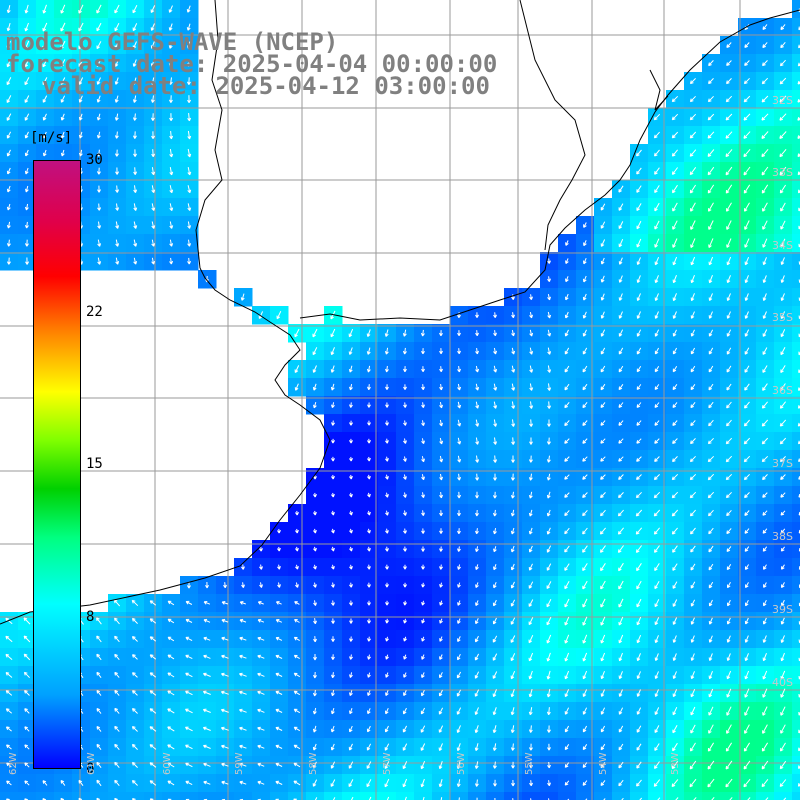 This screenshot has height=800, width=800. What do you see at coordinates (659, 90) in the screenshot?
I see `lagoon-coast` at bounding box center [659, 90].